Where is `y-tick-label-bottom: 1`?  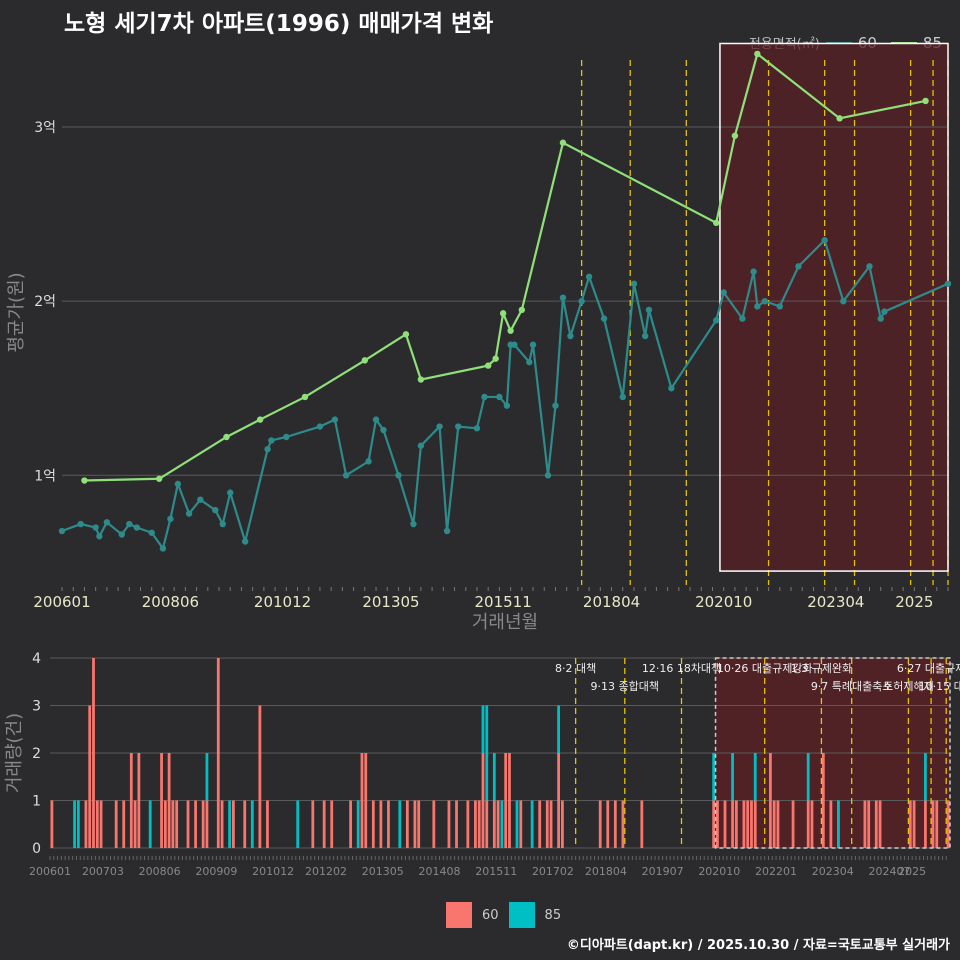
y-tick-label-bottom: 1 is located at coordinates (36, 802).